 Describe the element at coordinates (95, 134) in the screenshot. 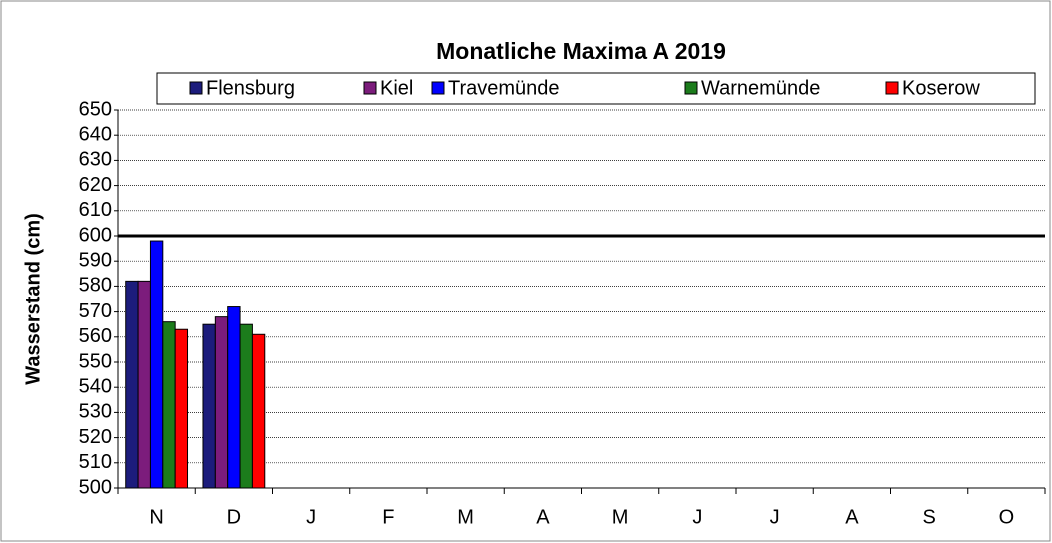

I see `y-tick-label: 640` at that location.